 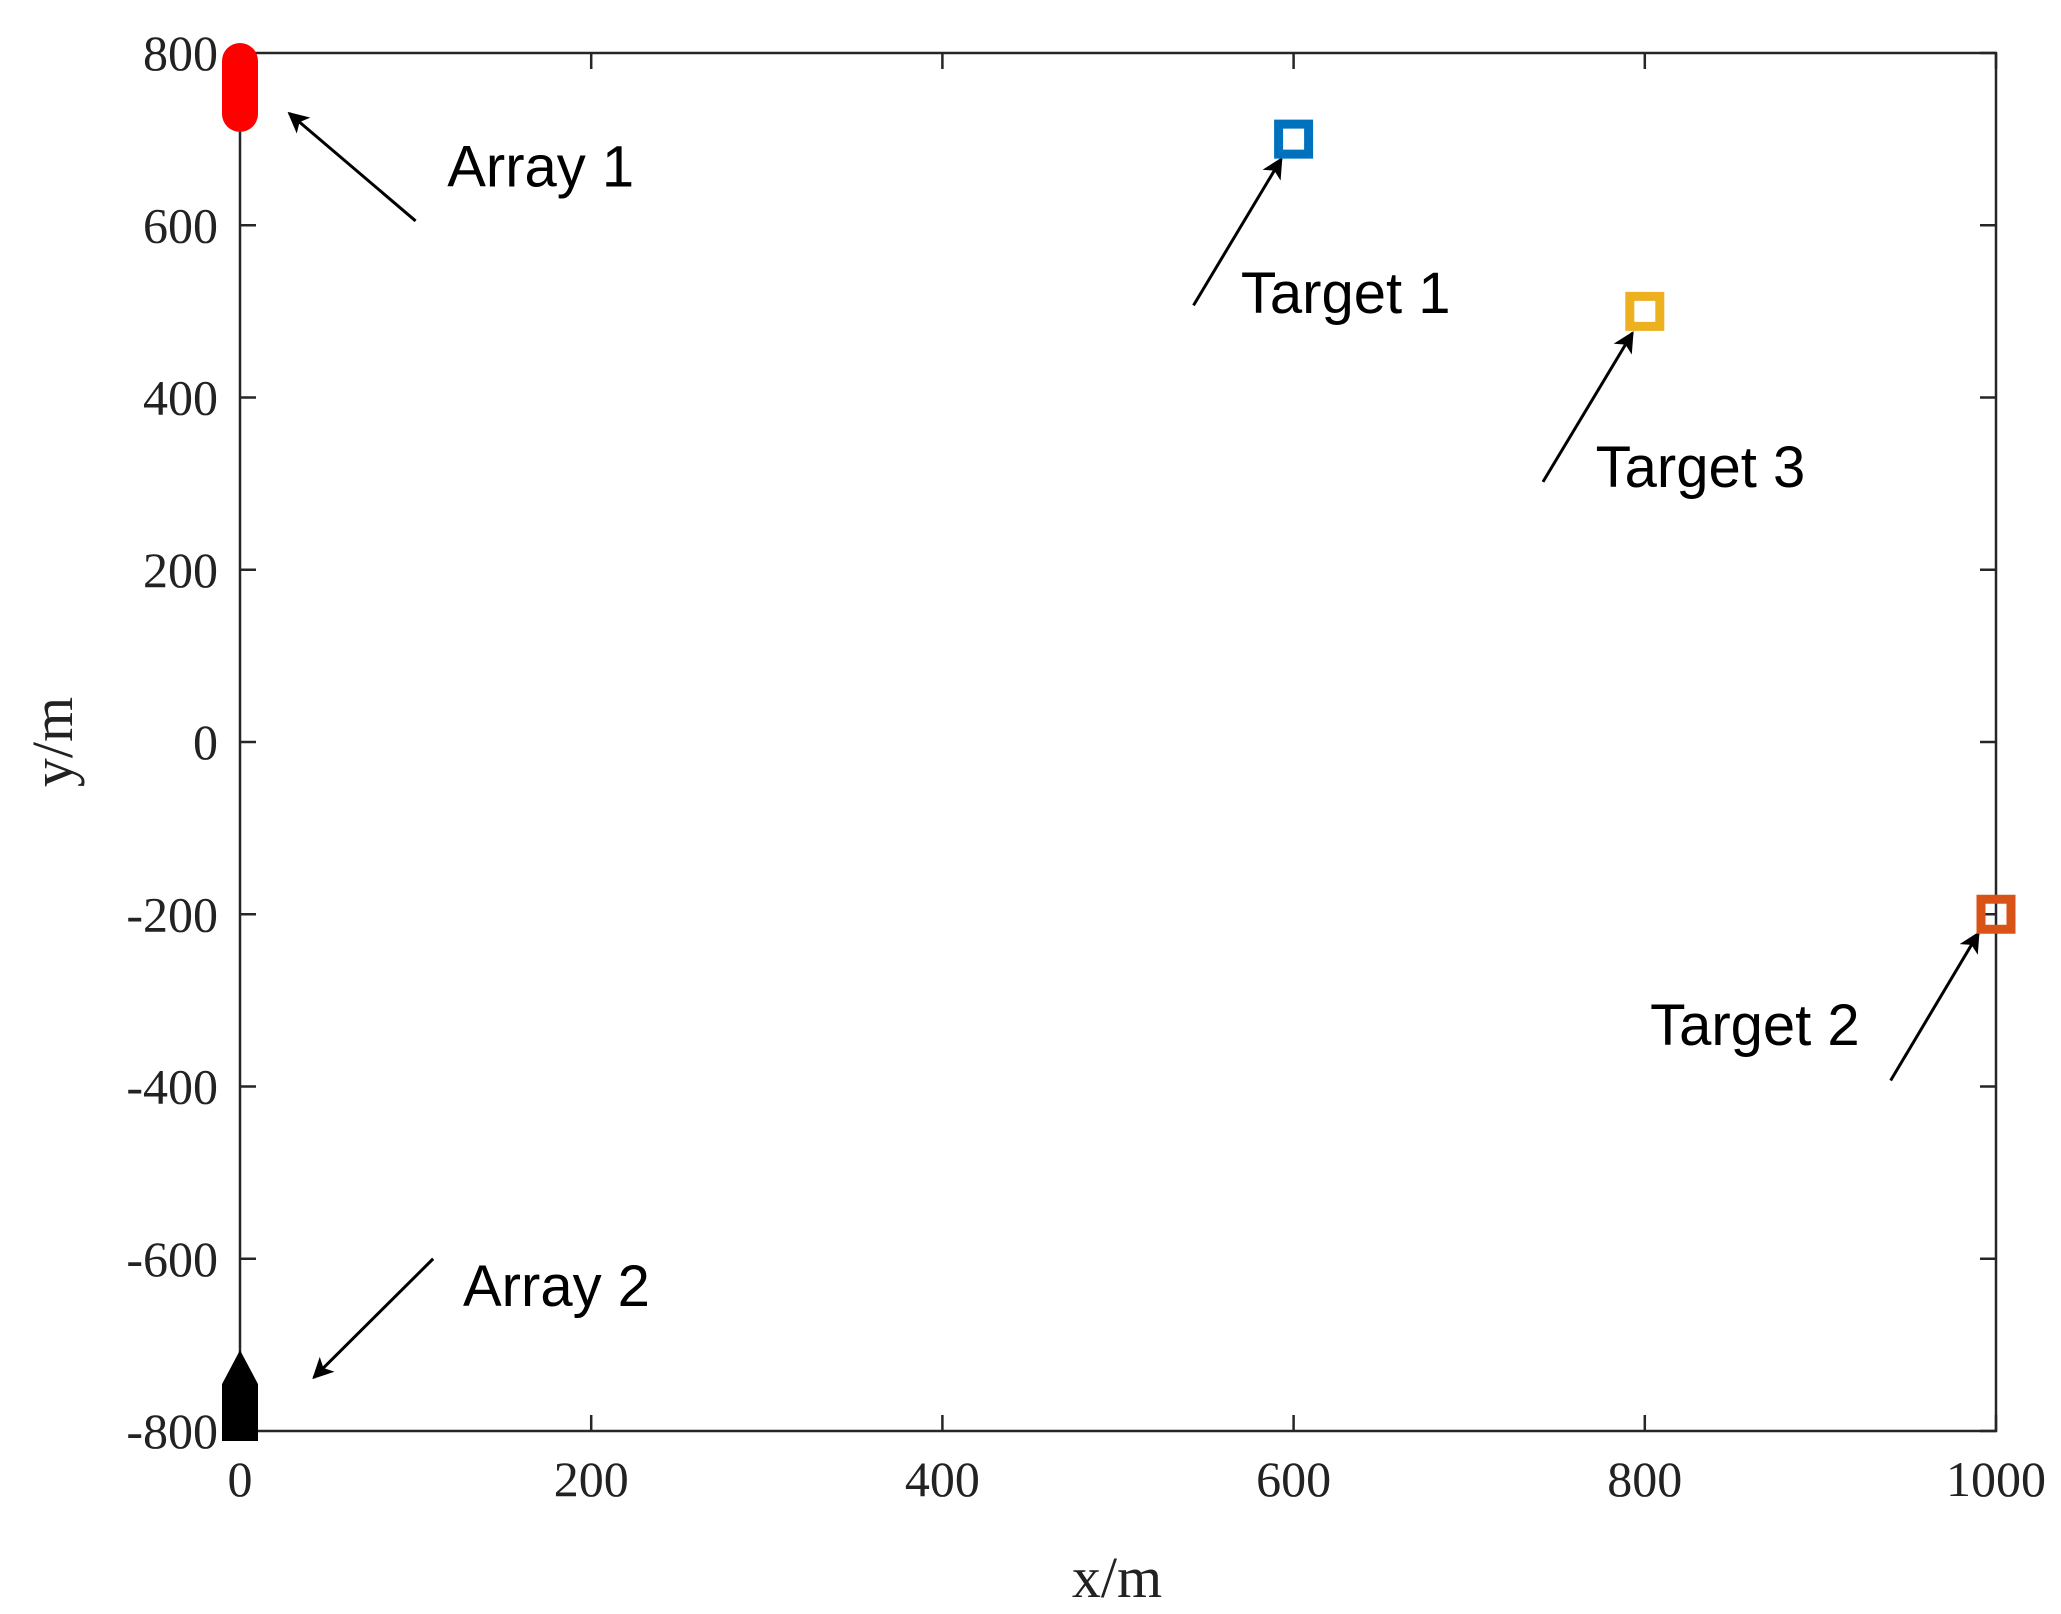 What do you see at coordinates (1701, 467) in the screenshot?
I see `annotation-label: Target 3` at bounding box center [1701, 467].